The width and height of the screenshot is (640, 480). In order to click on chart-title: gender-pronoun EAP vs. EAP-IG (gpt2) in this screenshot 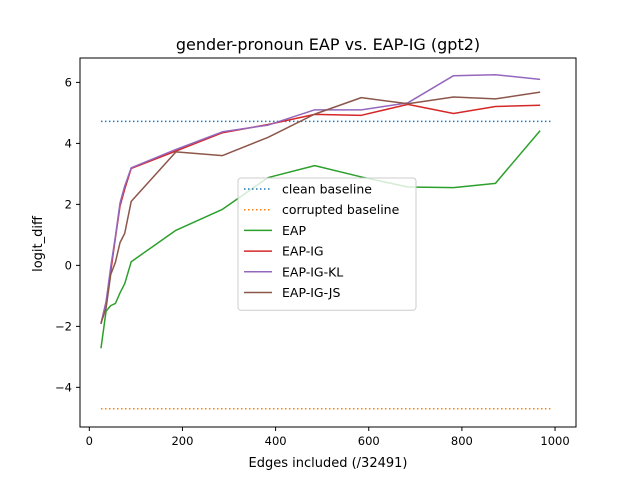, I will do `click(328, 44)`.